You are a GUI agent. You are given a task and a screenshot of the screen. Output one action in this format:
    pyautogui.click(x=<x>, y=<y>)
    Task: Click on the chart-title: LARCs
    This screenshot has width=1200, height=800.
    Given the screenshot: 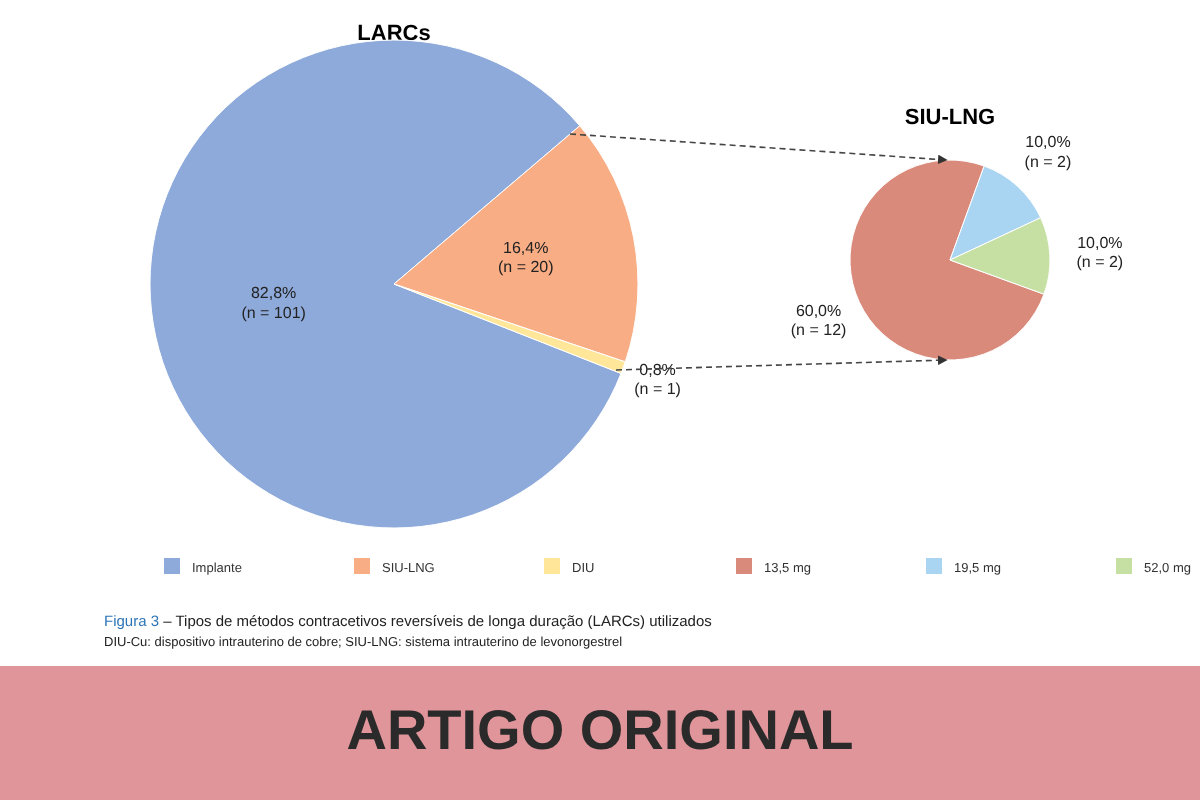 What is the action you would take?
    pyautogui.click(x=394, y=34)
    